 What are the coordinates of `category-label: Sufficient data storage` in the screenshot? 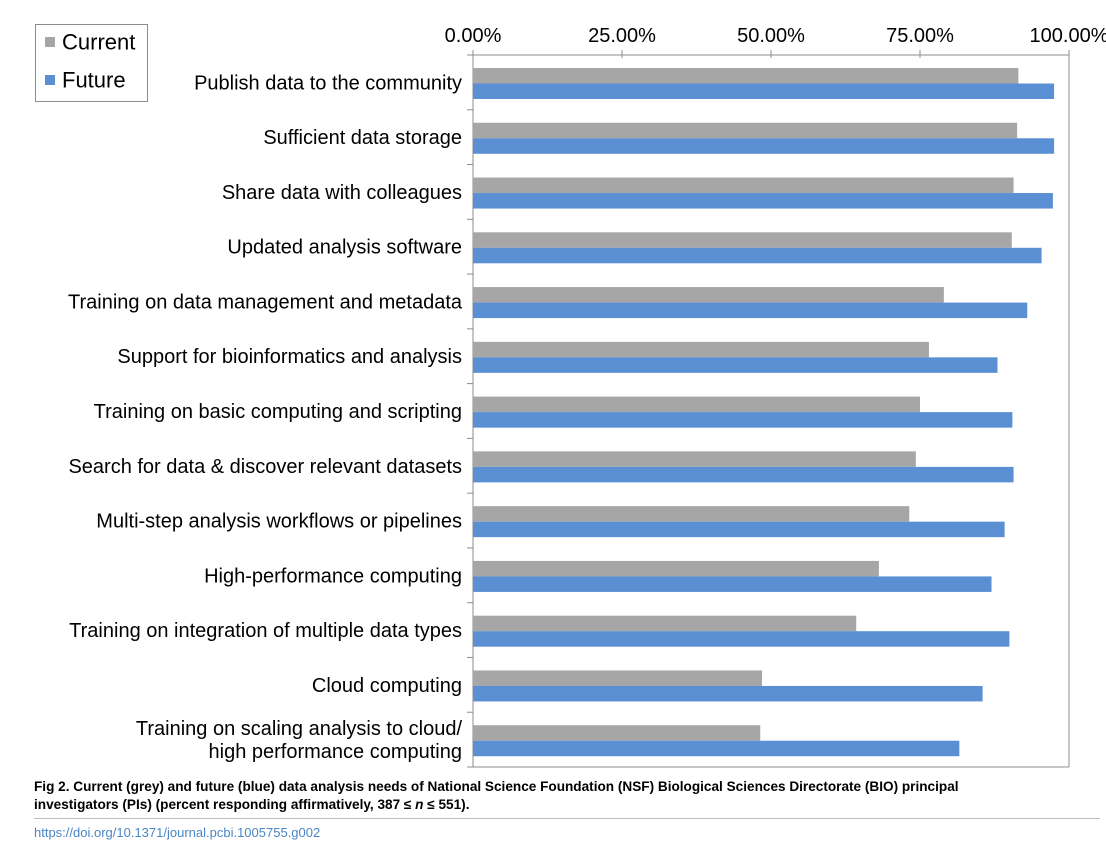 It's located at (362, 138).